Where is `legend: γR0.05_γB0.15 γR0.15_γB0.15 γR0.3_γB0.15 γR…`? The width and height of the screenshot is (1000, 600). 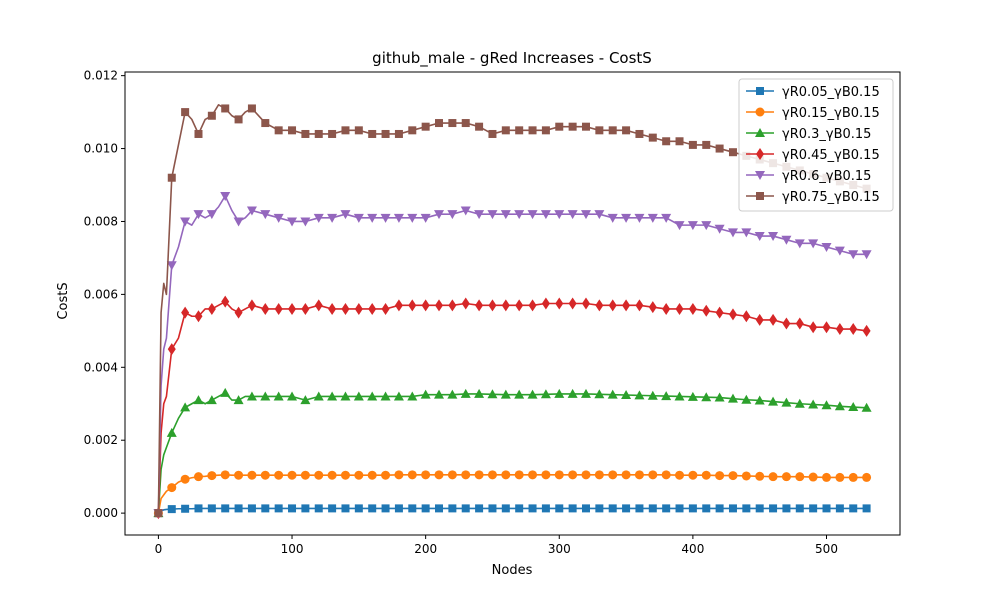 legend: γR0.05_γB0.15 γR0.15_γB0.15 γR0.3_γB0.15 γR… is located at coordinates (816, 145).